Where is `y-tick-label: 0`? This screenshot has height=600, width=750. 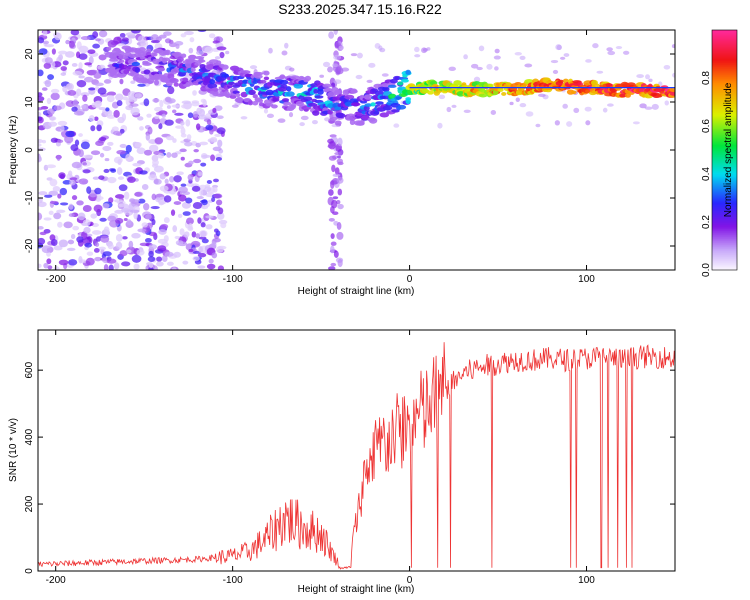 y-tick-label: 0 is located at coordinates (29, 150).